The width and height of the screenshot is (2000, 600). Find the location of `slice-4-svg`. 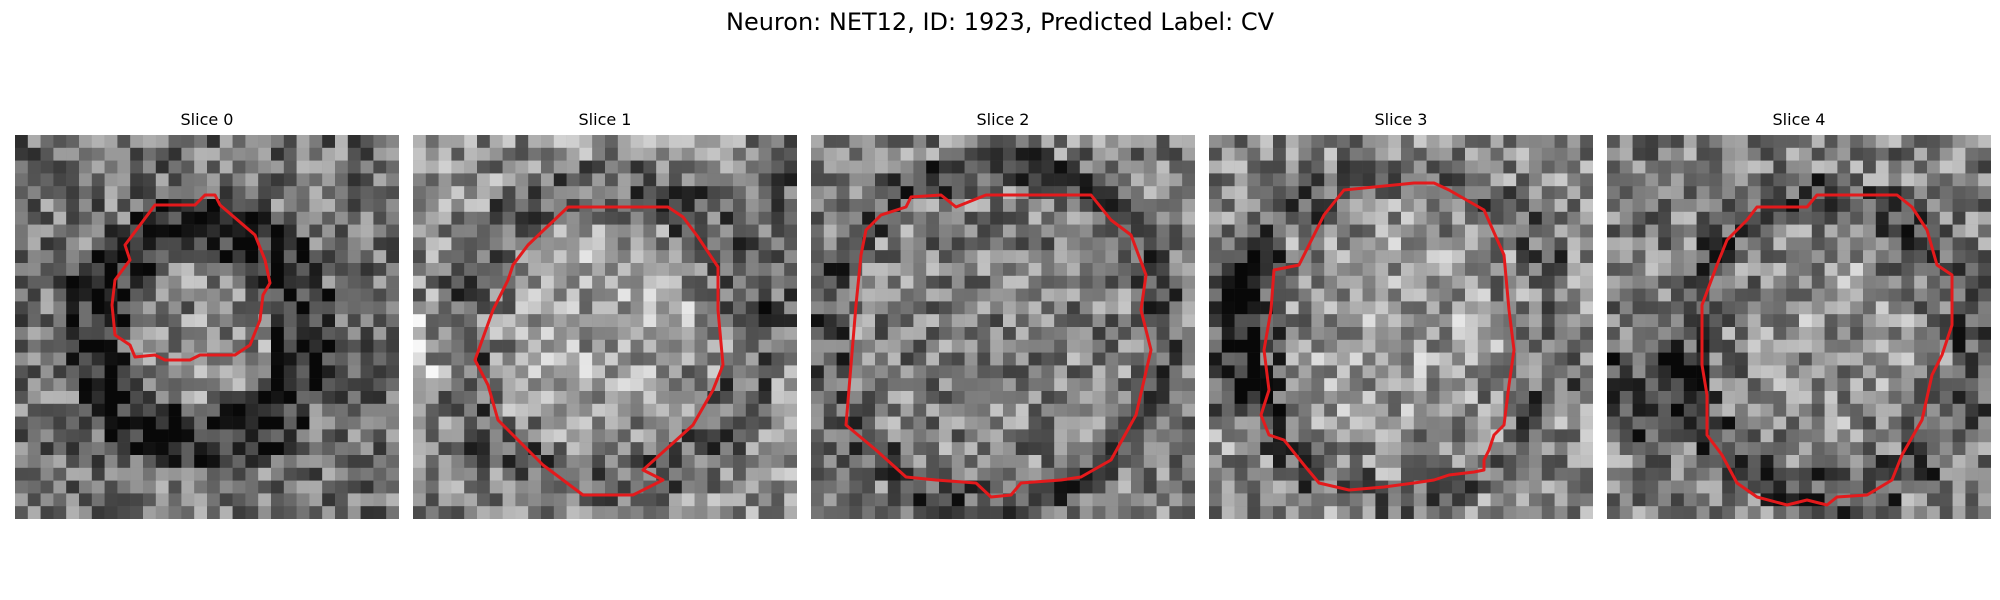

slice-4-svg is located at coordinates (1799, 327).